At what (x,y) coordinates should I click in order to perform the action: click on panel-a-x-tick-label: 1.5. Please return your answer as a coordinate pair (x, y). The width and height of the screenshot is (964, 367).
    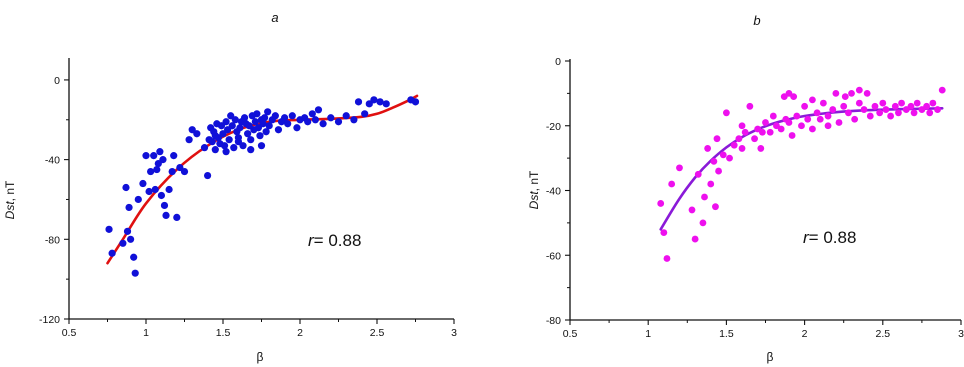
    Looking at the image, I should click on (223, 333).